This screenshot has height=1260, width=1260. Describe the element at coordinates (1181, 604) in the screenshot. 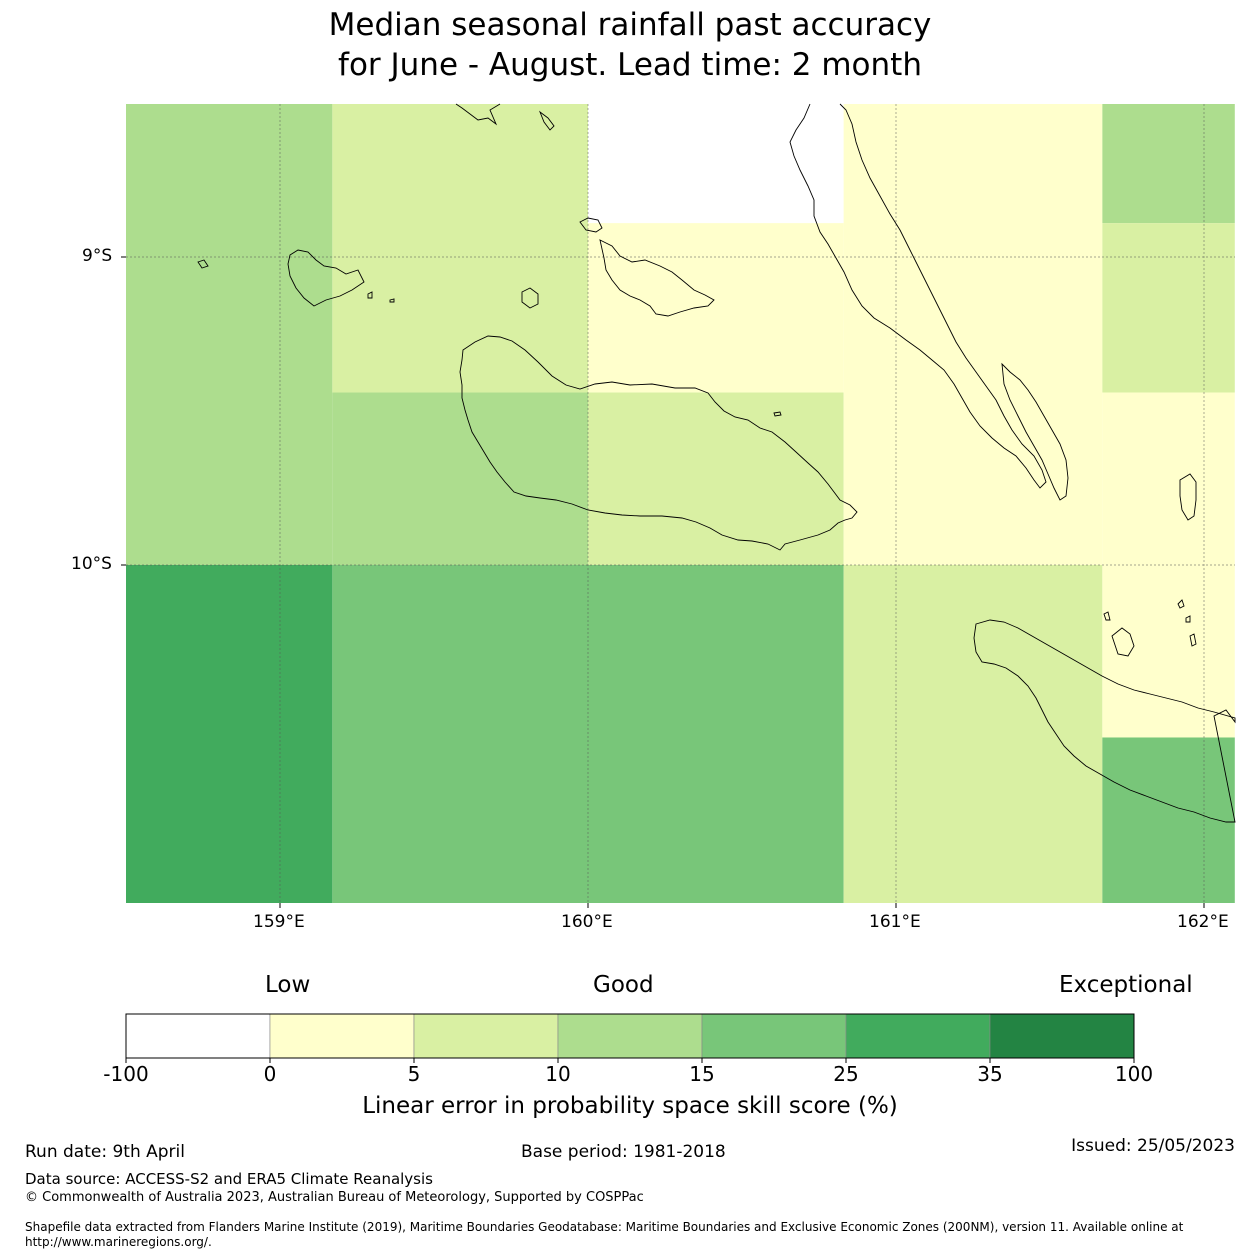

I see `coastline-islet-h` at that location.